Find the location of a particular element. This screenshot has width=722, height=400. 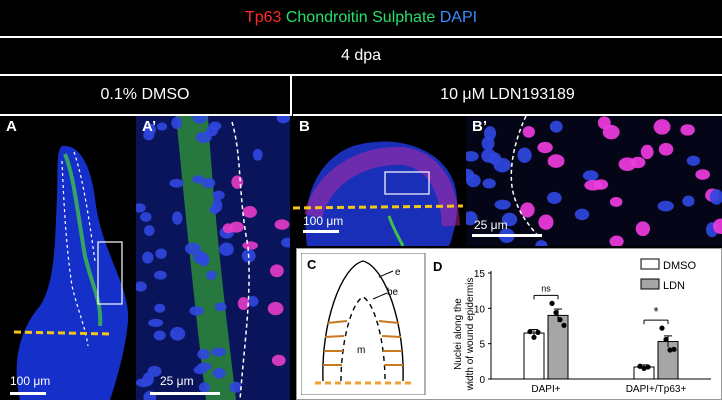

category-label: DAPI+ is located at coordinates (545, 389).